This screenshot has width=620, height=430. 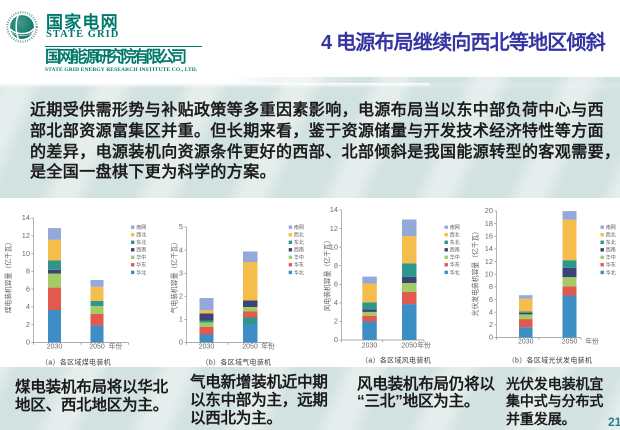 I want to click on svg-text: （b）各区域气电装机, so click(x=237, y=362).